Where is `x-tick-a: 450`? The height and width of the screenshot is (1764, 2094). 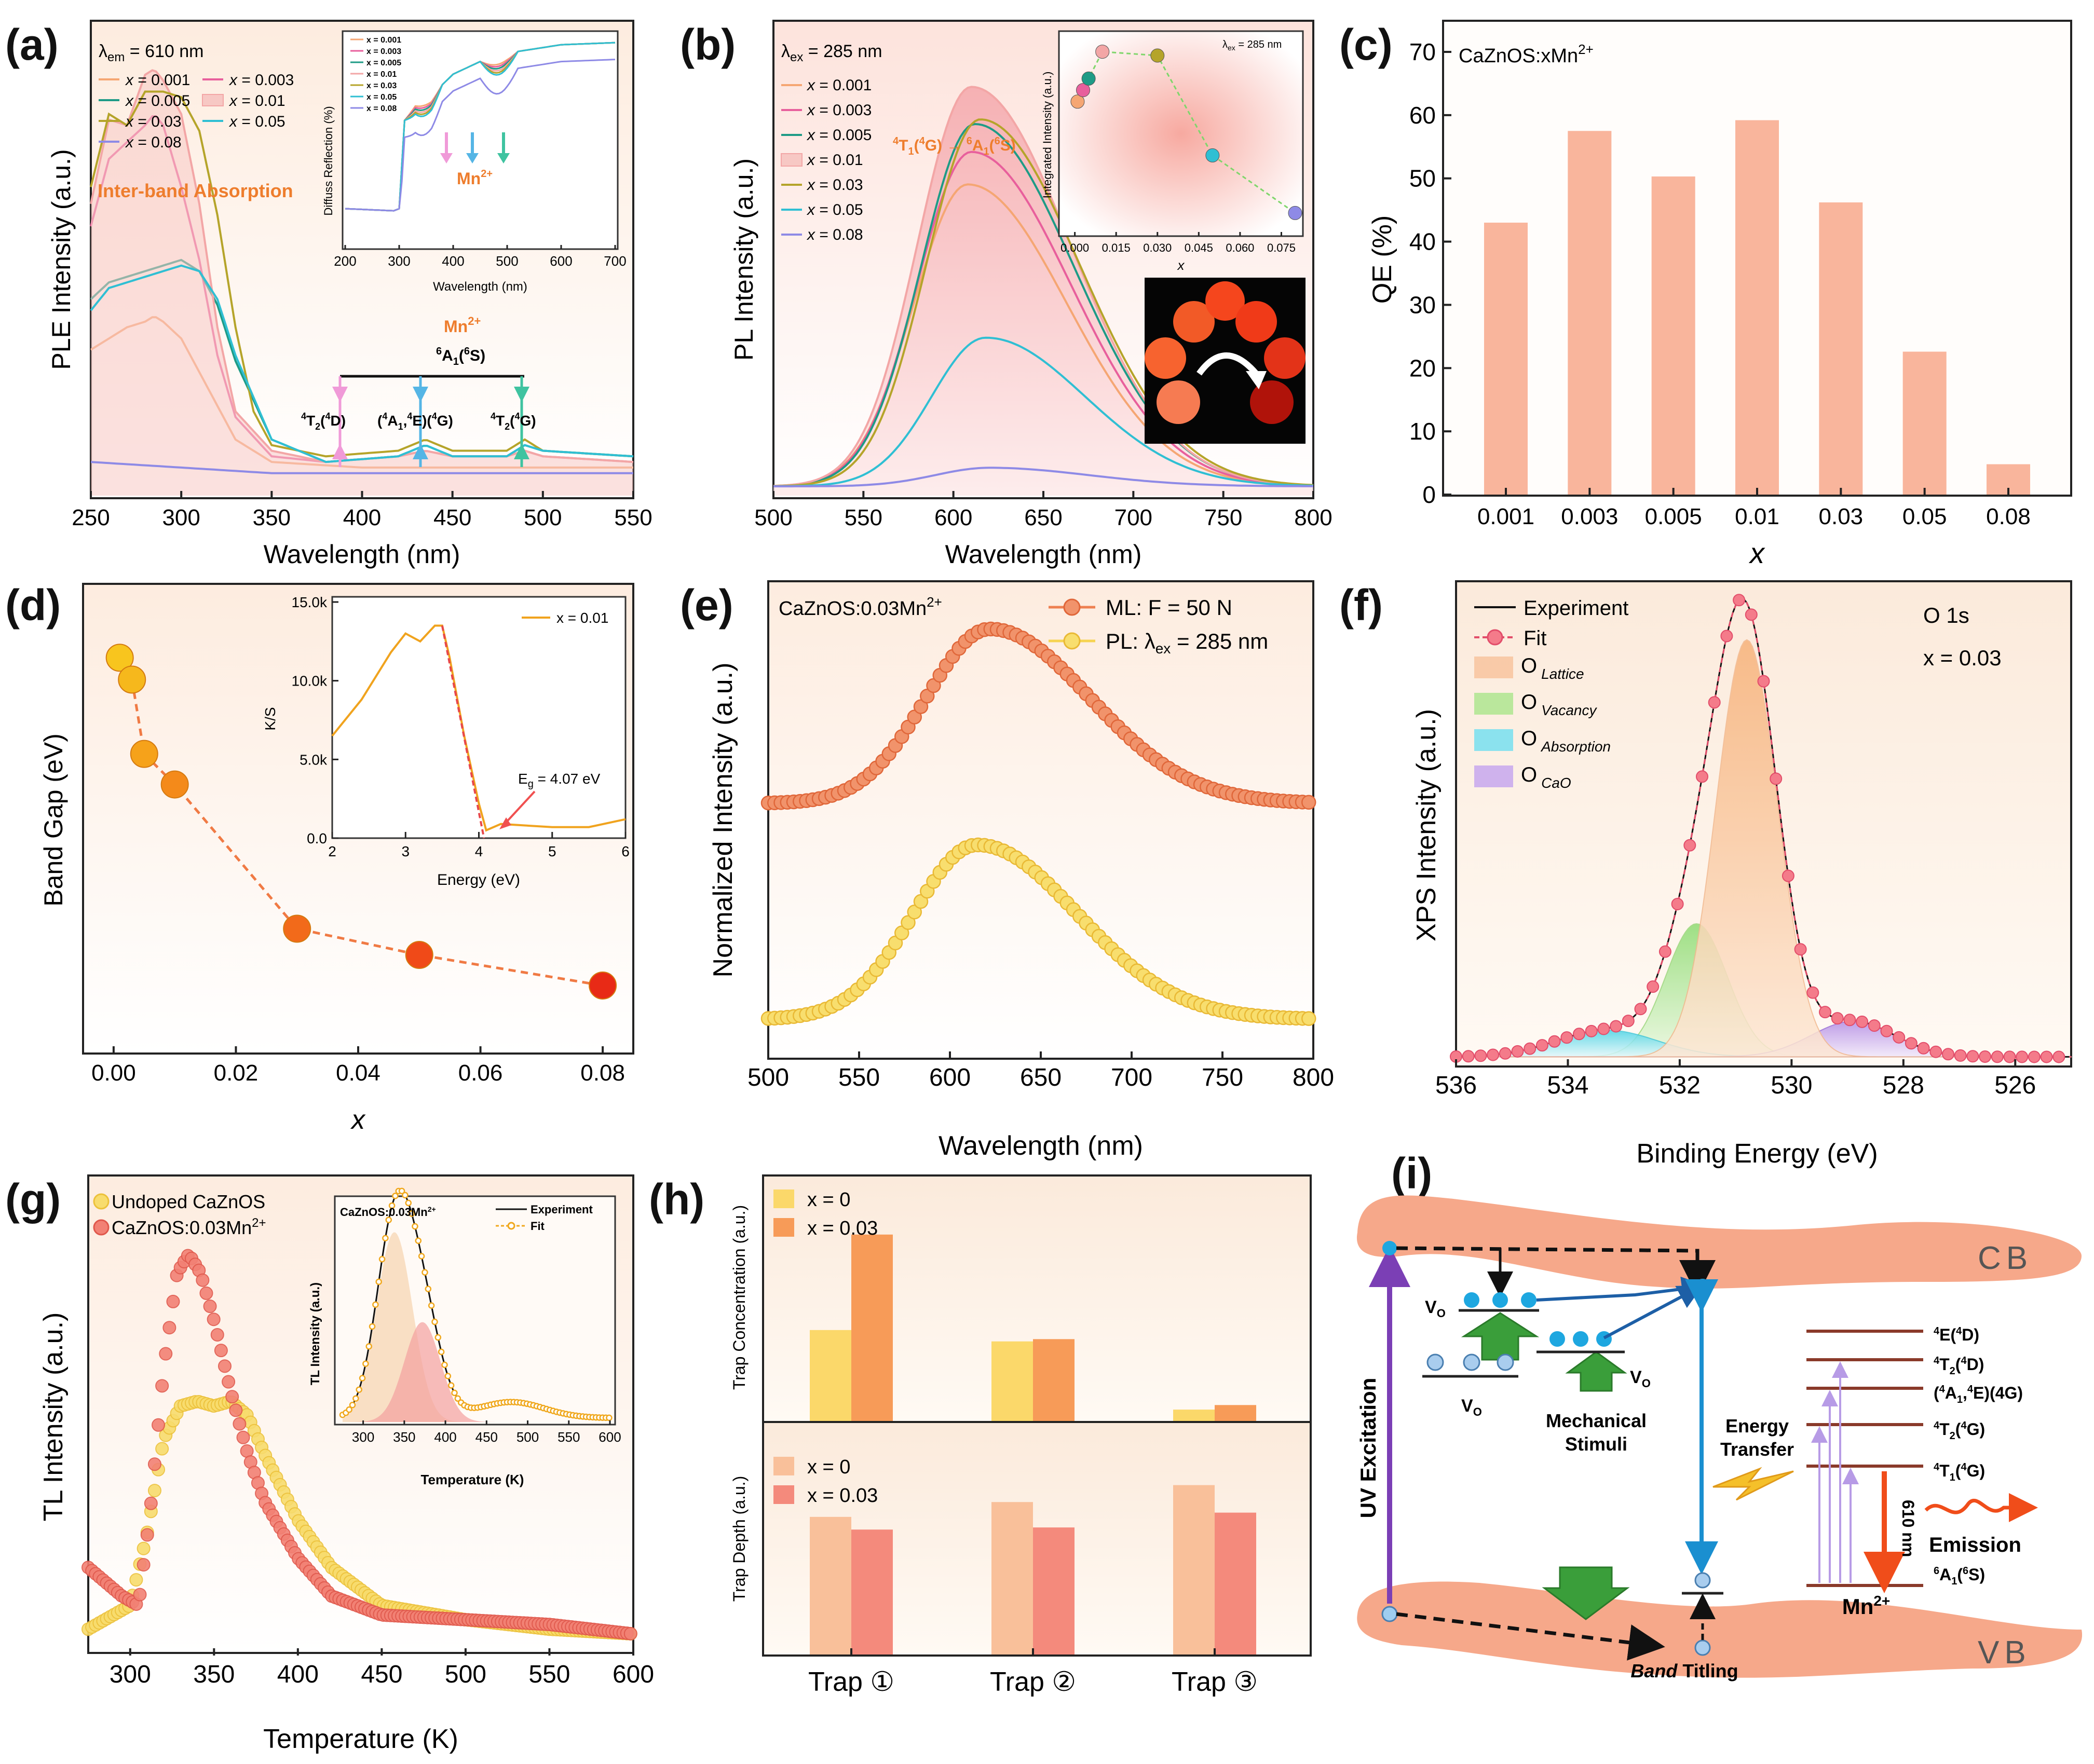
x-tick-a: 450 is located at coordinates (452, 517).